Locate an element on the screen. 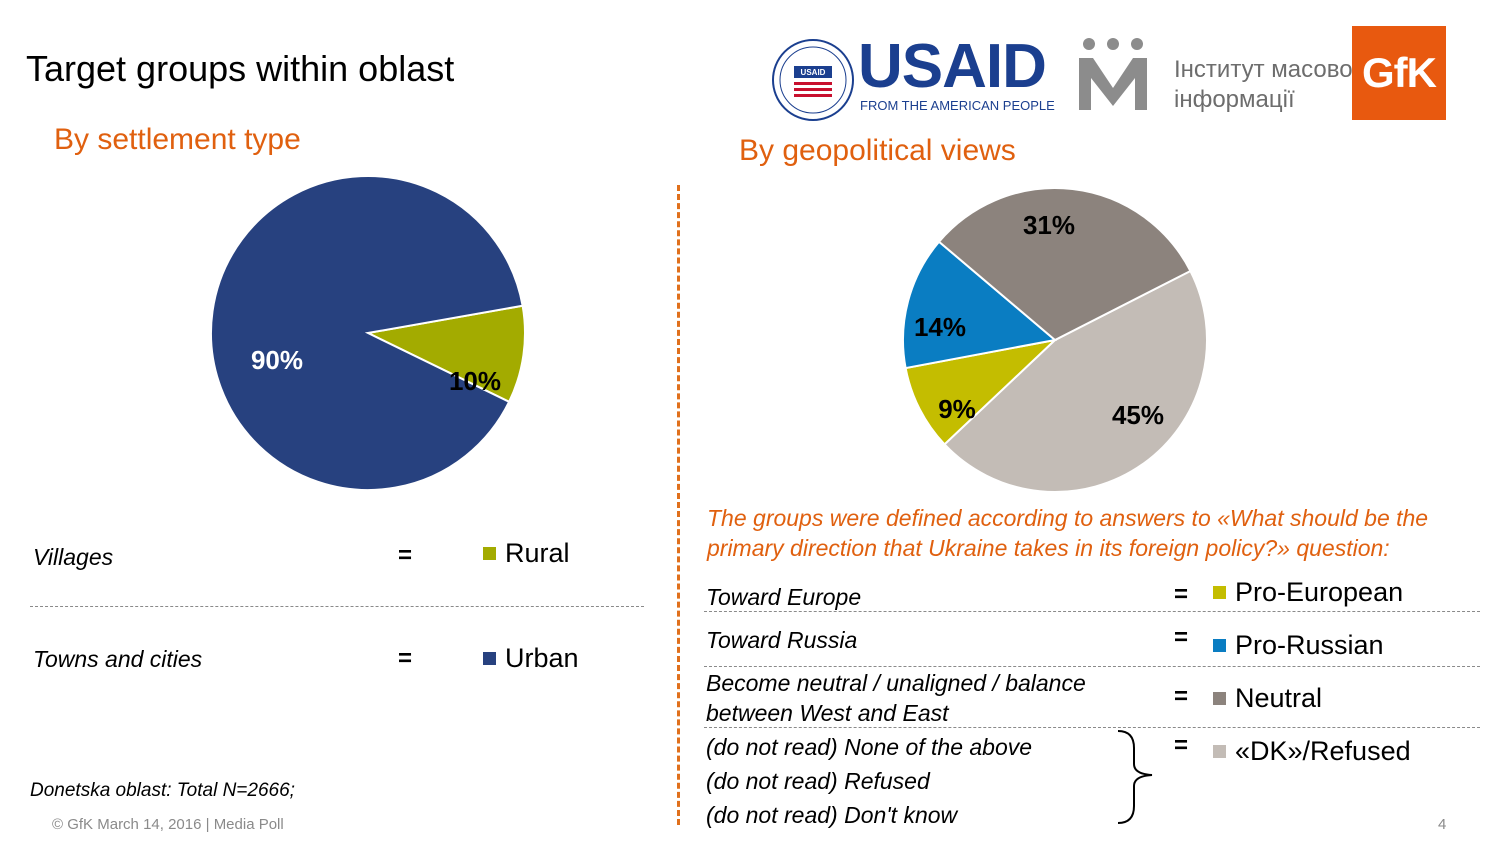  neutral-legend: Neutral is located at coordinates (1267, 698).